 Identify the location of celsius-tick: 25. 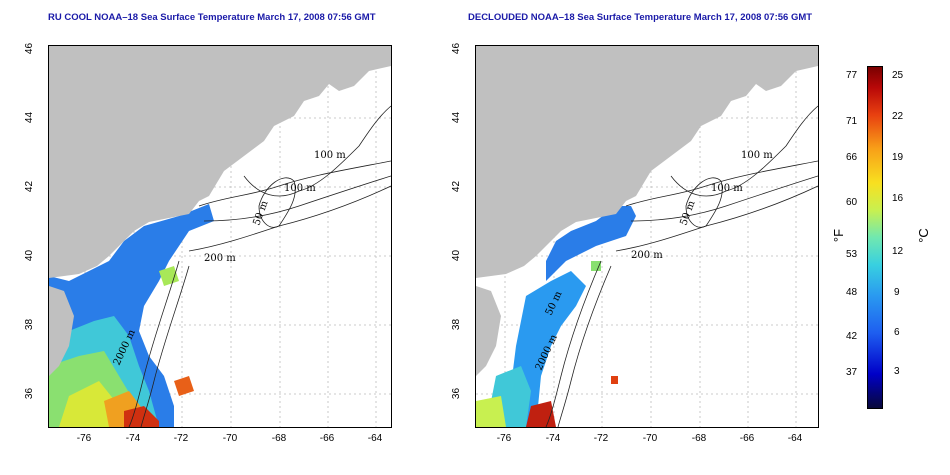
(898, 75).